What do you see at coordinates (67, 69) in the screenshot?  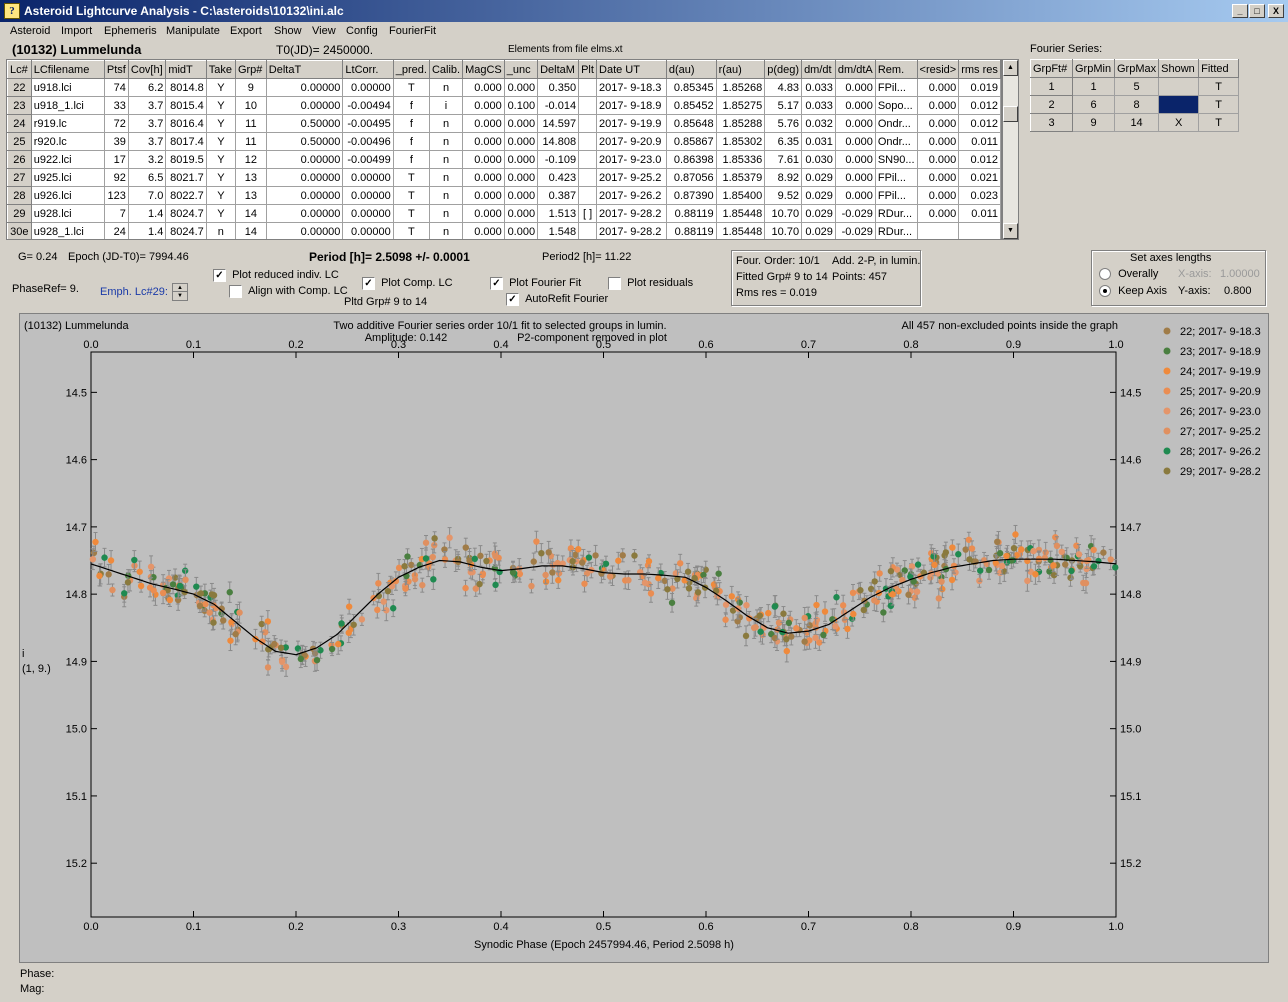 I see `column-header: LCfilename` at bounding box center [67, 69].